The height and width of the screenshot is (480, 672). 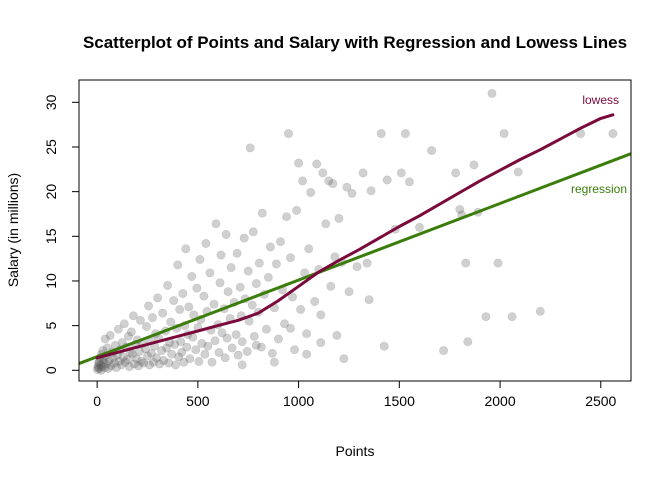 What do you see at coordinates (355, 451) in the screenshot?
I see `x-axis-label: Points` at bounding box center [355, 451].